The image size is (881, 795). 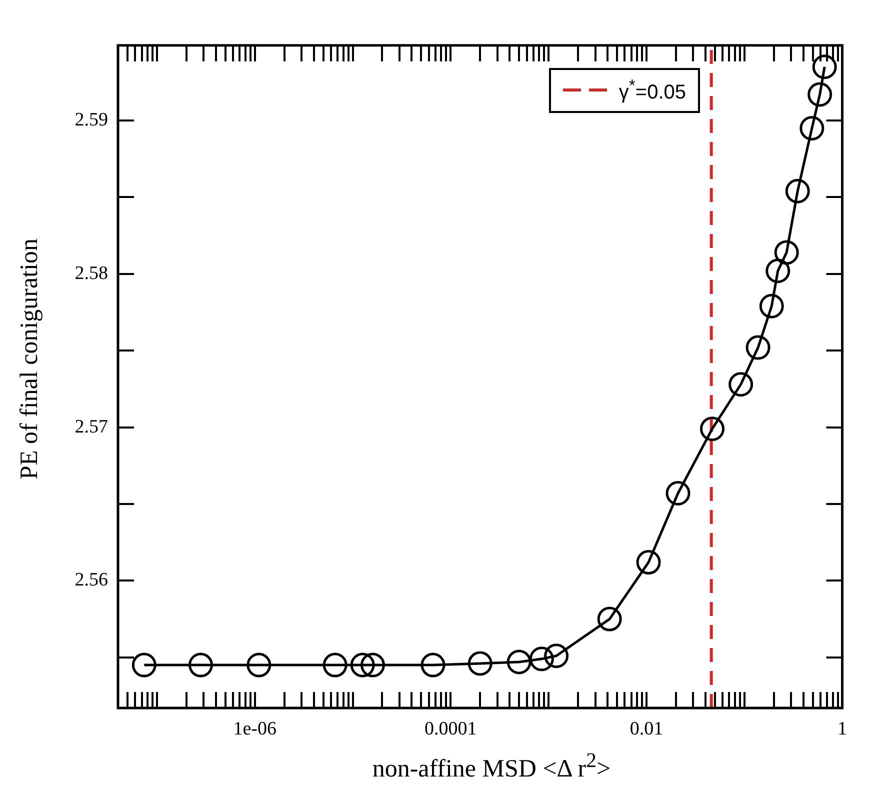 What do you see at coordinates (91, 273) in the screenshot?
I see `y-tick-label: 2.58` at bounding box center [91, 273].